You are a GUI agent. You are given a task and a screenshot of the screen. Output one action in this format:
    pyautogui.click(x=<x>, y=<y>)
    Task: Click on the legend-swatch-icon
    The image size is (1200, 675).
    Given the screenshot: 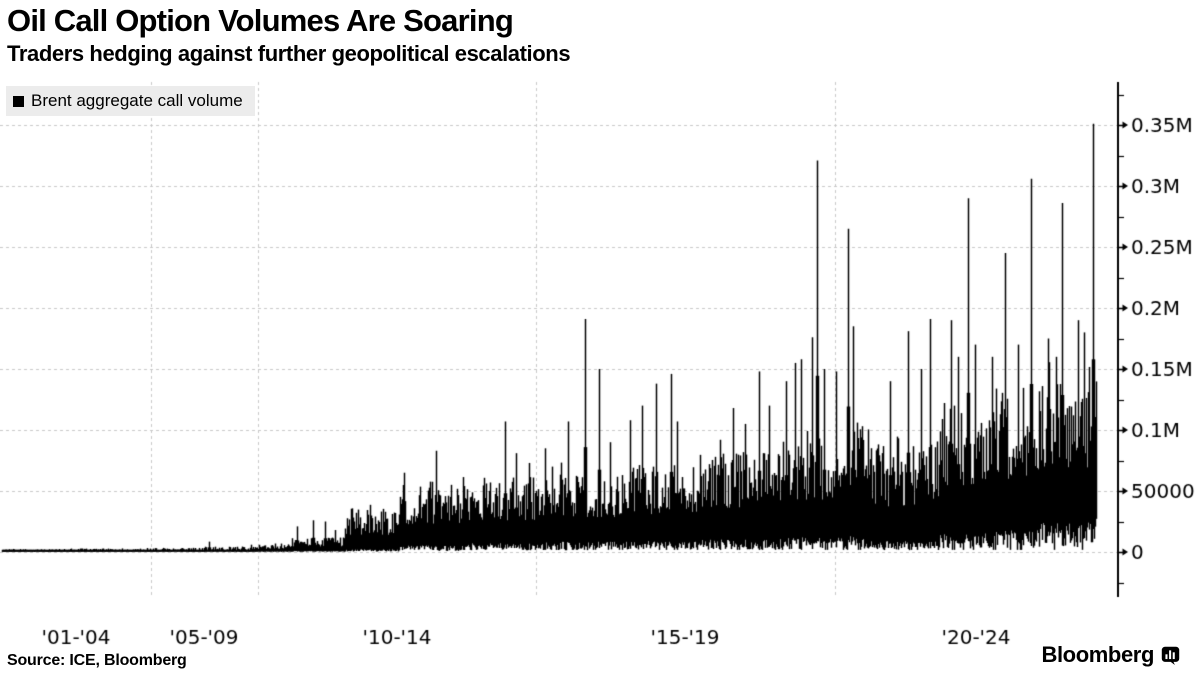 What is the action you would take?
    pyautogui.click(x=18, y=101)
    